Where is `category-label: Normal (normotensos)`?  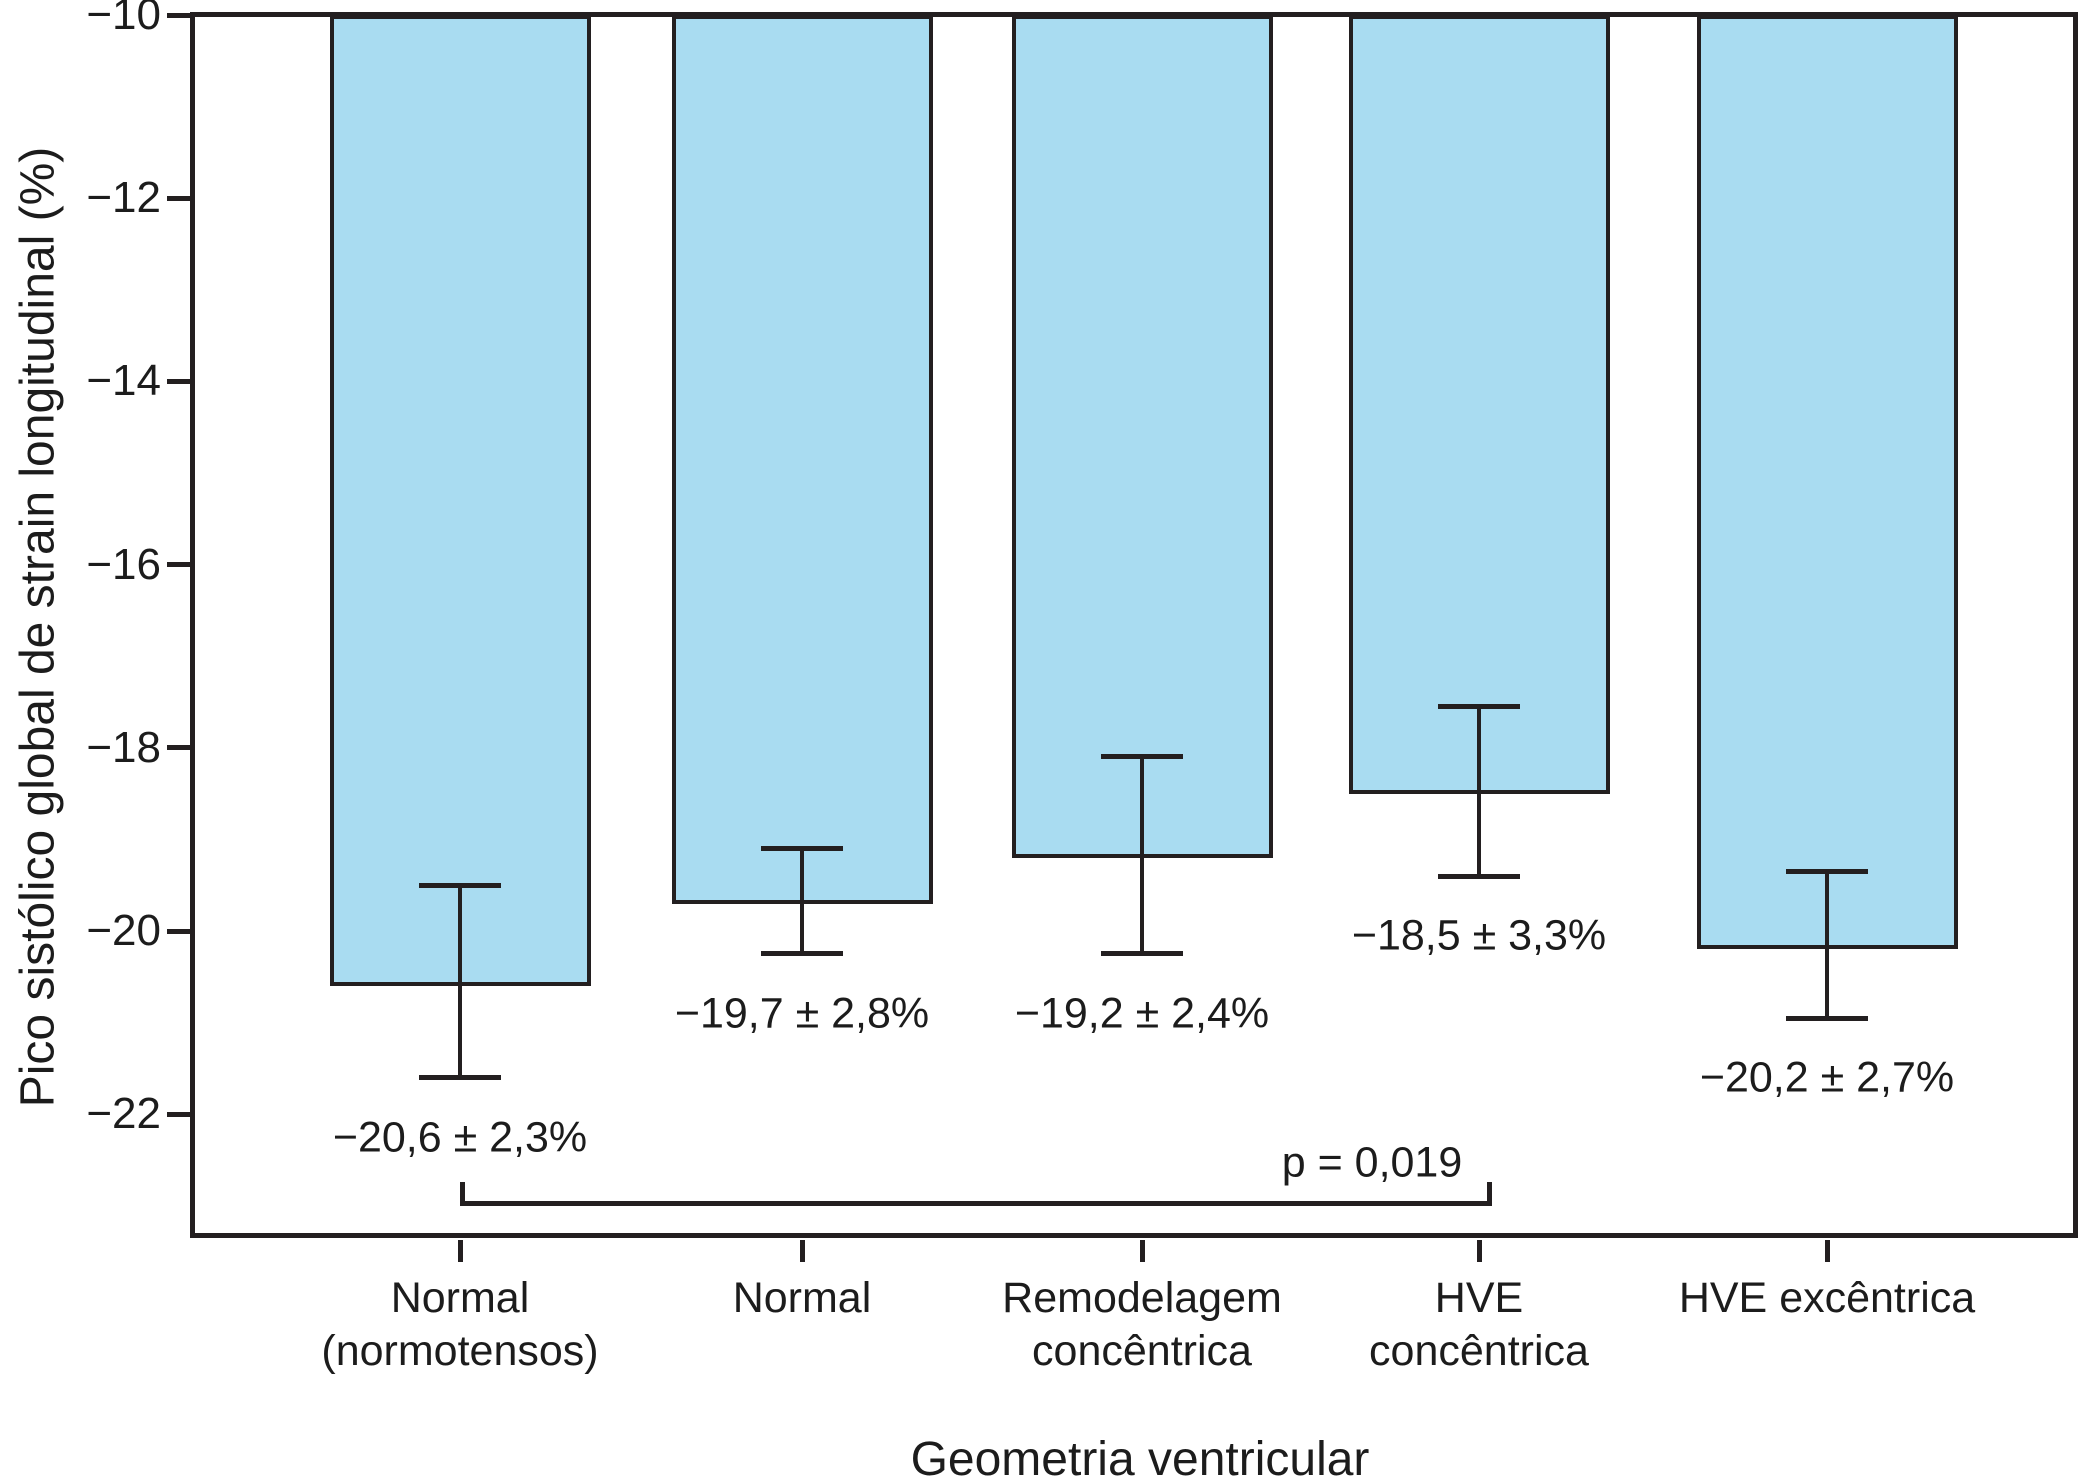
category-label: Normal (normotensos) is located at coordinates (460, 1325).